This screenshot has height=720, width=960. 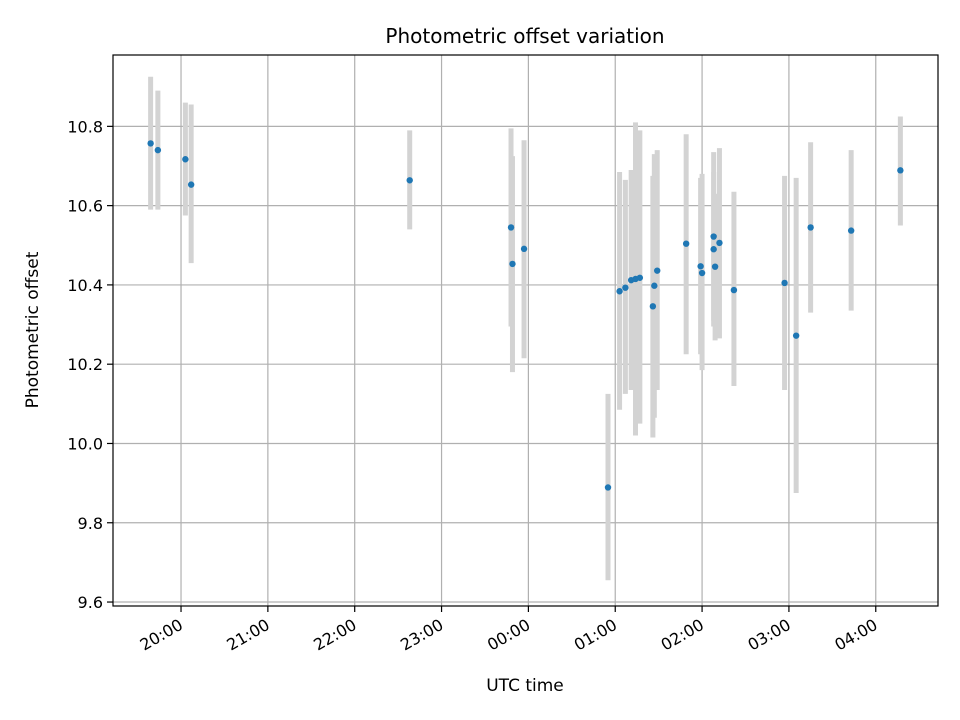 What do you see at coordinates (85, 206) in the screenshot?
I see `y-tick-label: 10.6` at bounding box center [85, 206].